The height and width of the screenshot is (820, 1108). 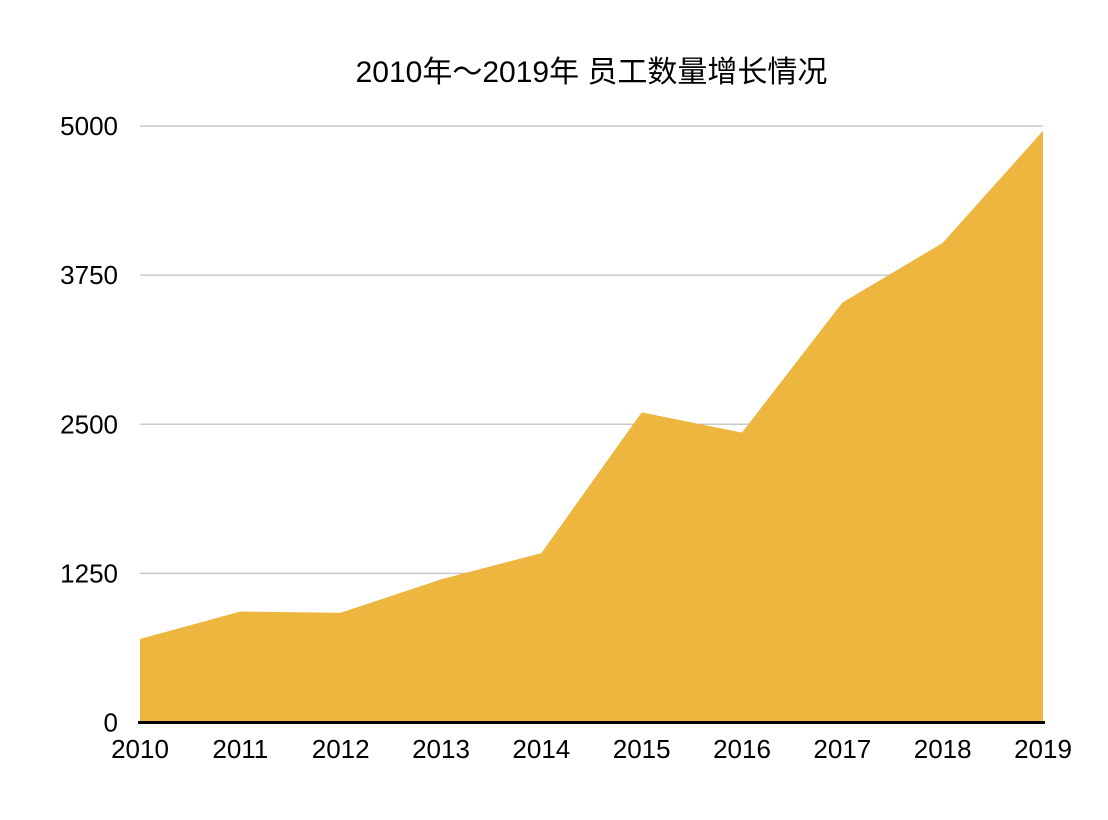 I want to click on x-tick-label: 2012, so click(x=341, y=749).